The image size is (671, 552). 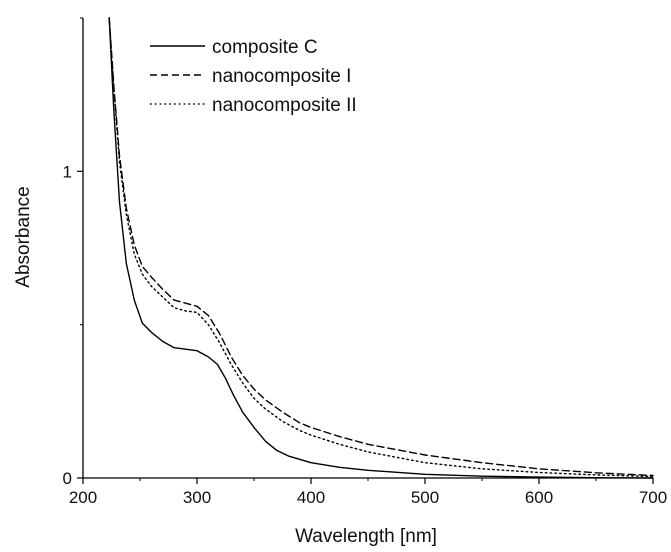 What do you see at coordinates (539, 497) in the screenshot?
I see `x-tick-label: 600` at bounding box center [539, 497].